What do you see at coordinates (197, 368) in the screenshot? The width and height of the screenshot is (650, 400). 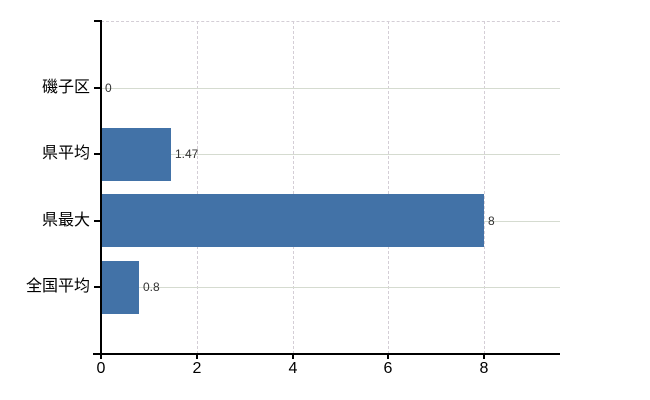 I see `x-tick-label: 2` at bounding box center [197, 368].